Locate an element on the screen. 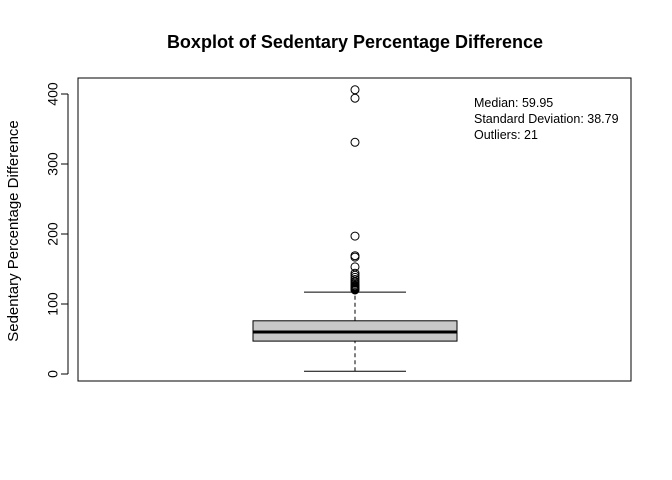 This screenshot has height=480, width=672. outliers is located at coordinates (355, 190).